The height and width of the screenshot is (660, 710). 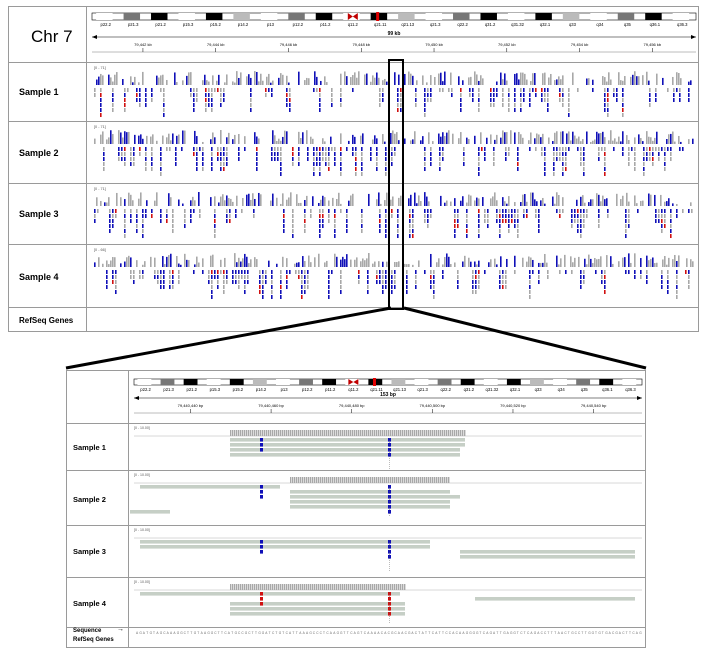 I want to click on zoom-sequence-base: C, so click(x=565, y=633).